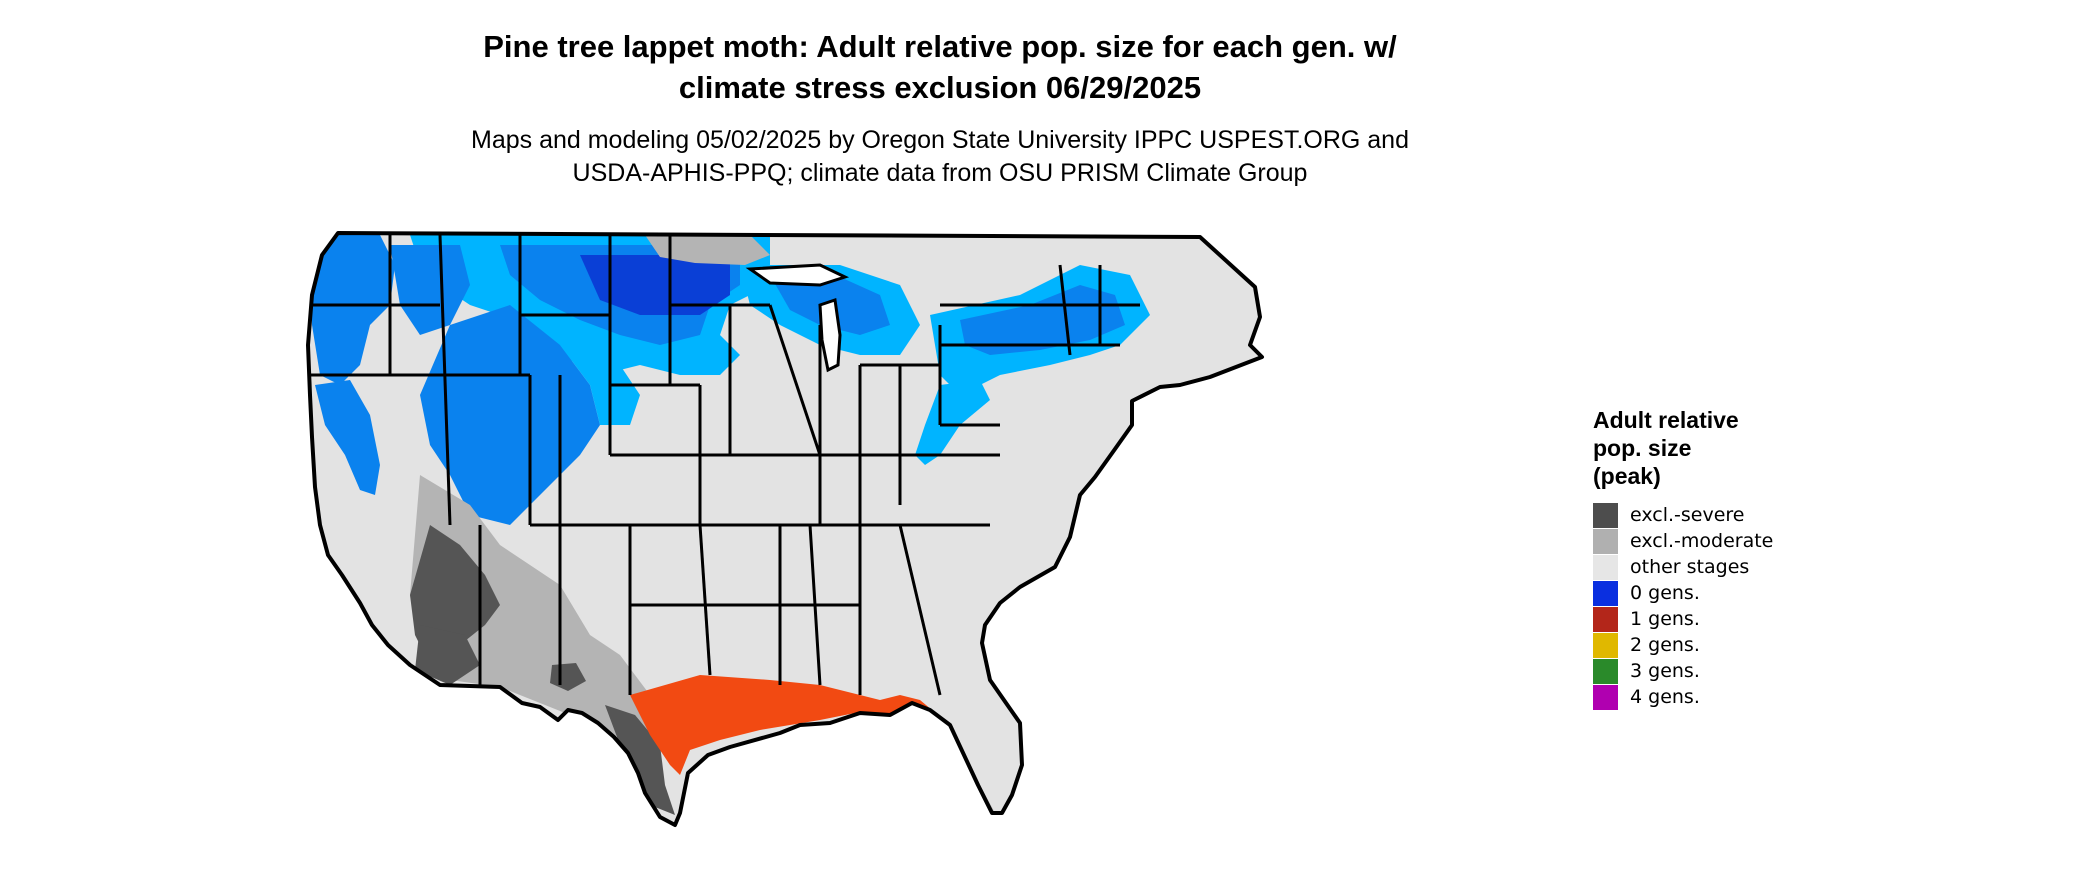 The width and height of the screenshot is (2100, 892). What do you see at coordinates (1665, 593) in the screenshot?
I see `legend-label: 0 gens.` at bounding box center [1665, 593].